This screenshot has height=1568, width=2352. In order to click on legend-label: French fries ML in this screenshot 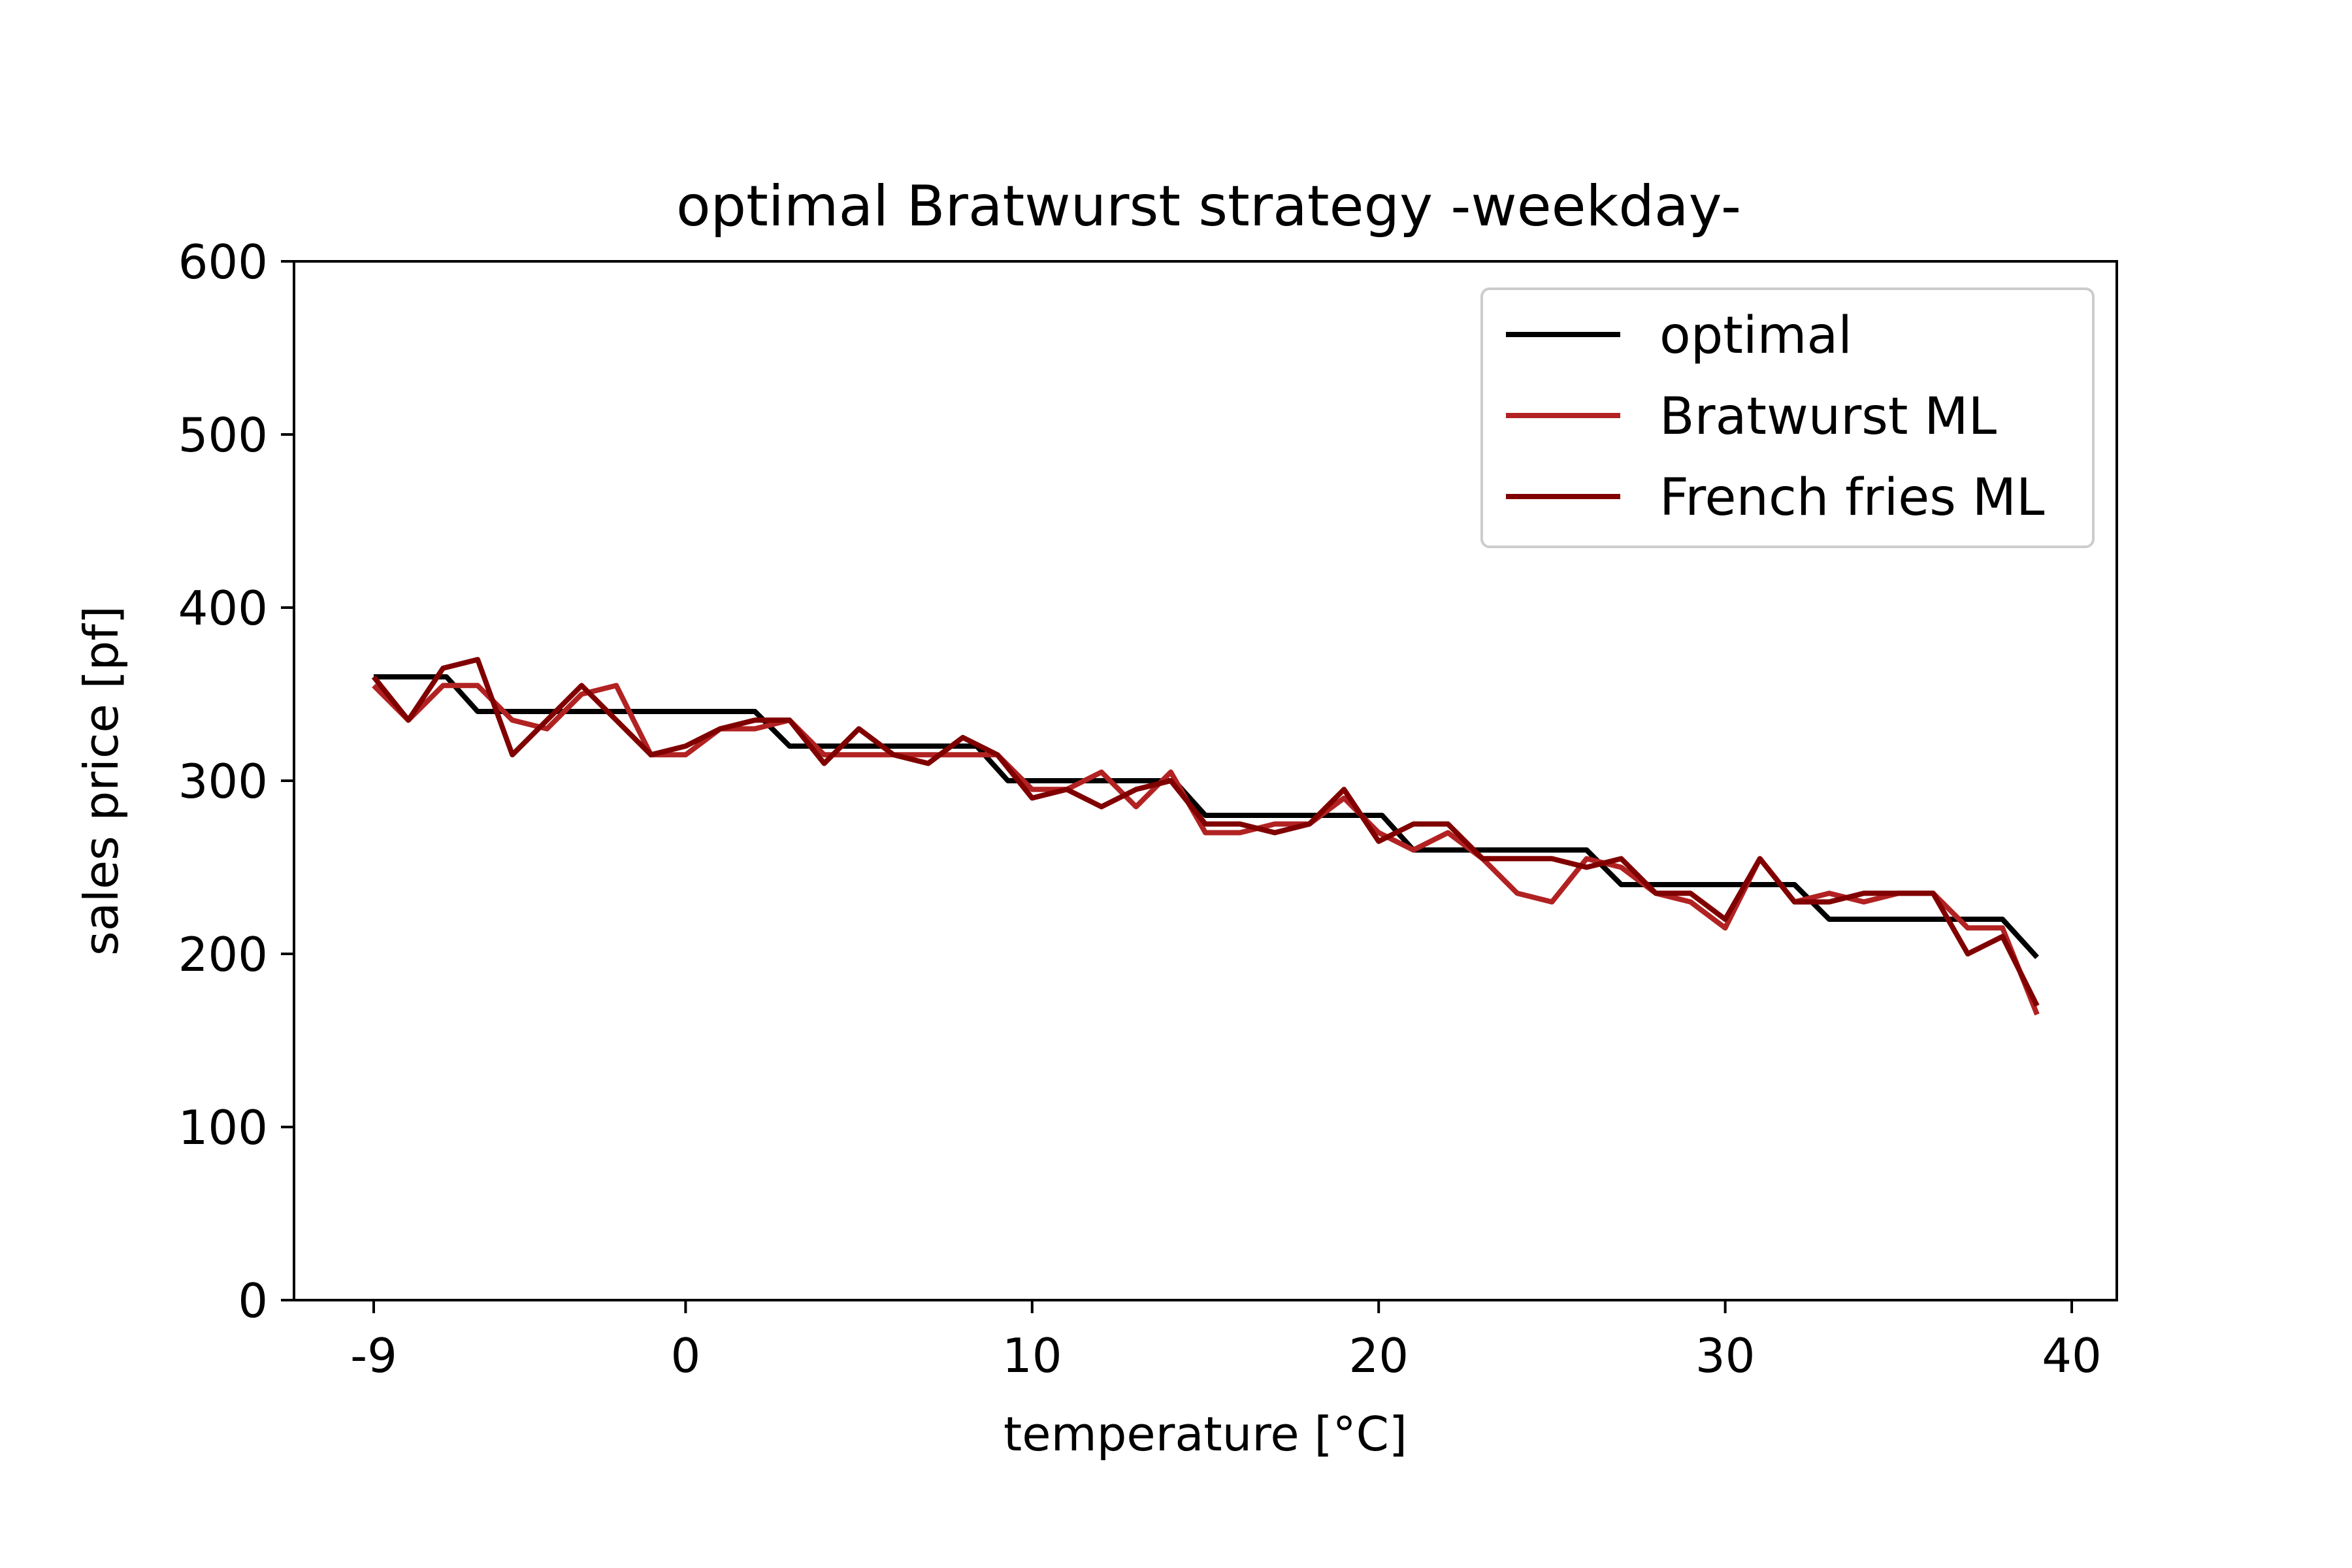, I will do `click(1852, 497)`.